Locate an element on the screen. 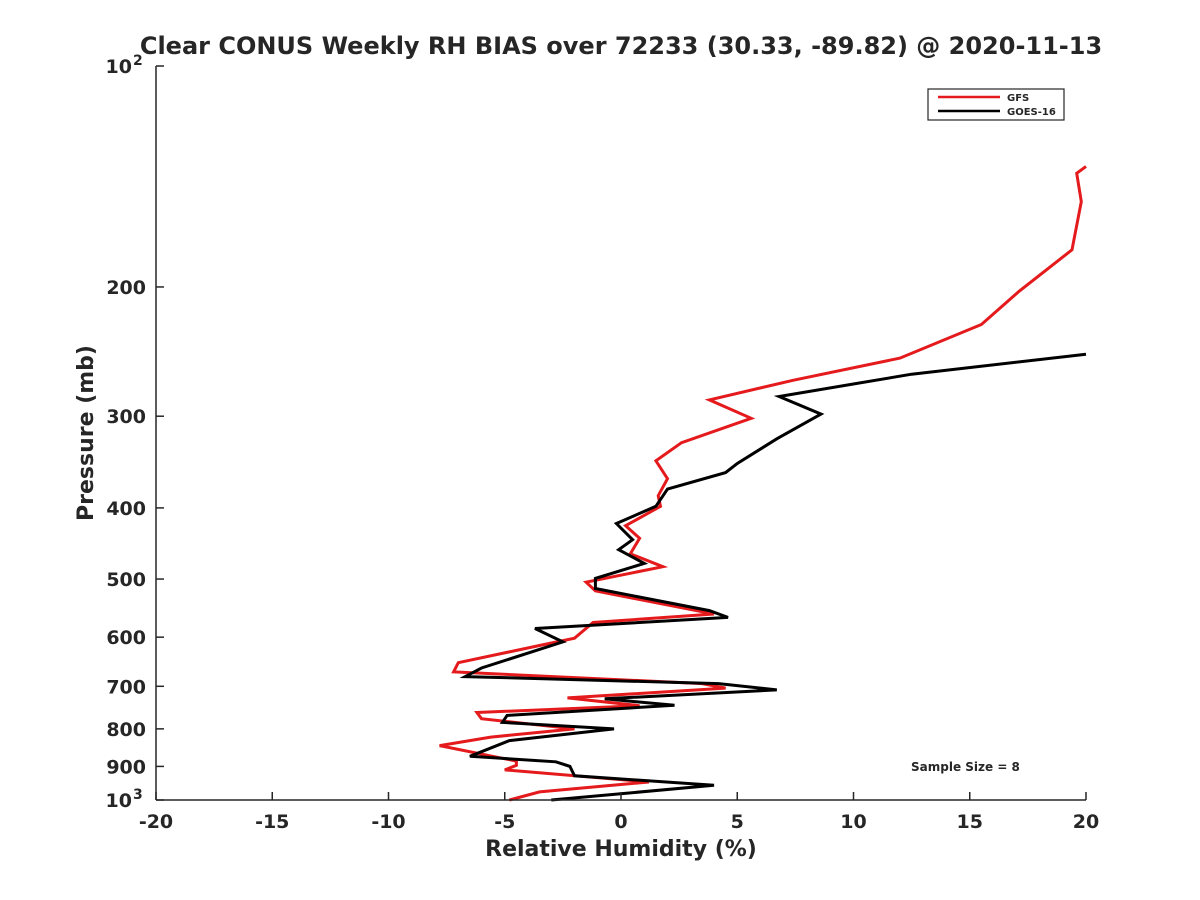  x-tick-label: 0 is located at coordinates (620, 822).